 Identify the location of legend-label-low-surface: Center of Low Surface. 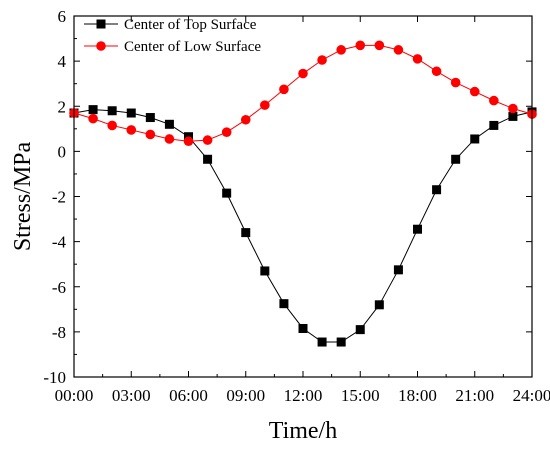
(192, 47).